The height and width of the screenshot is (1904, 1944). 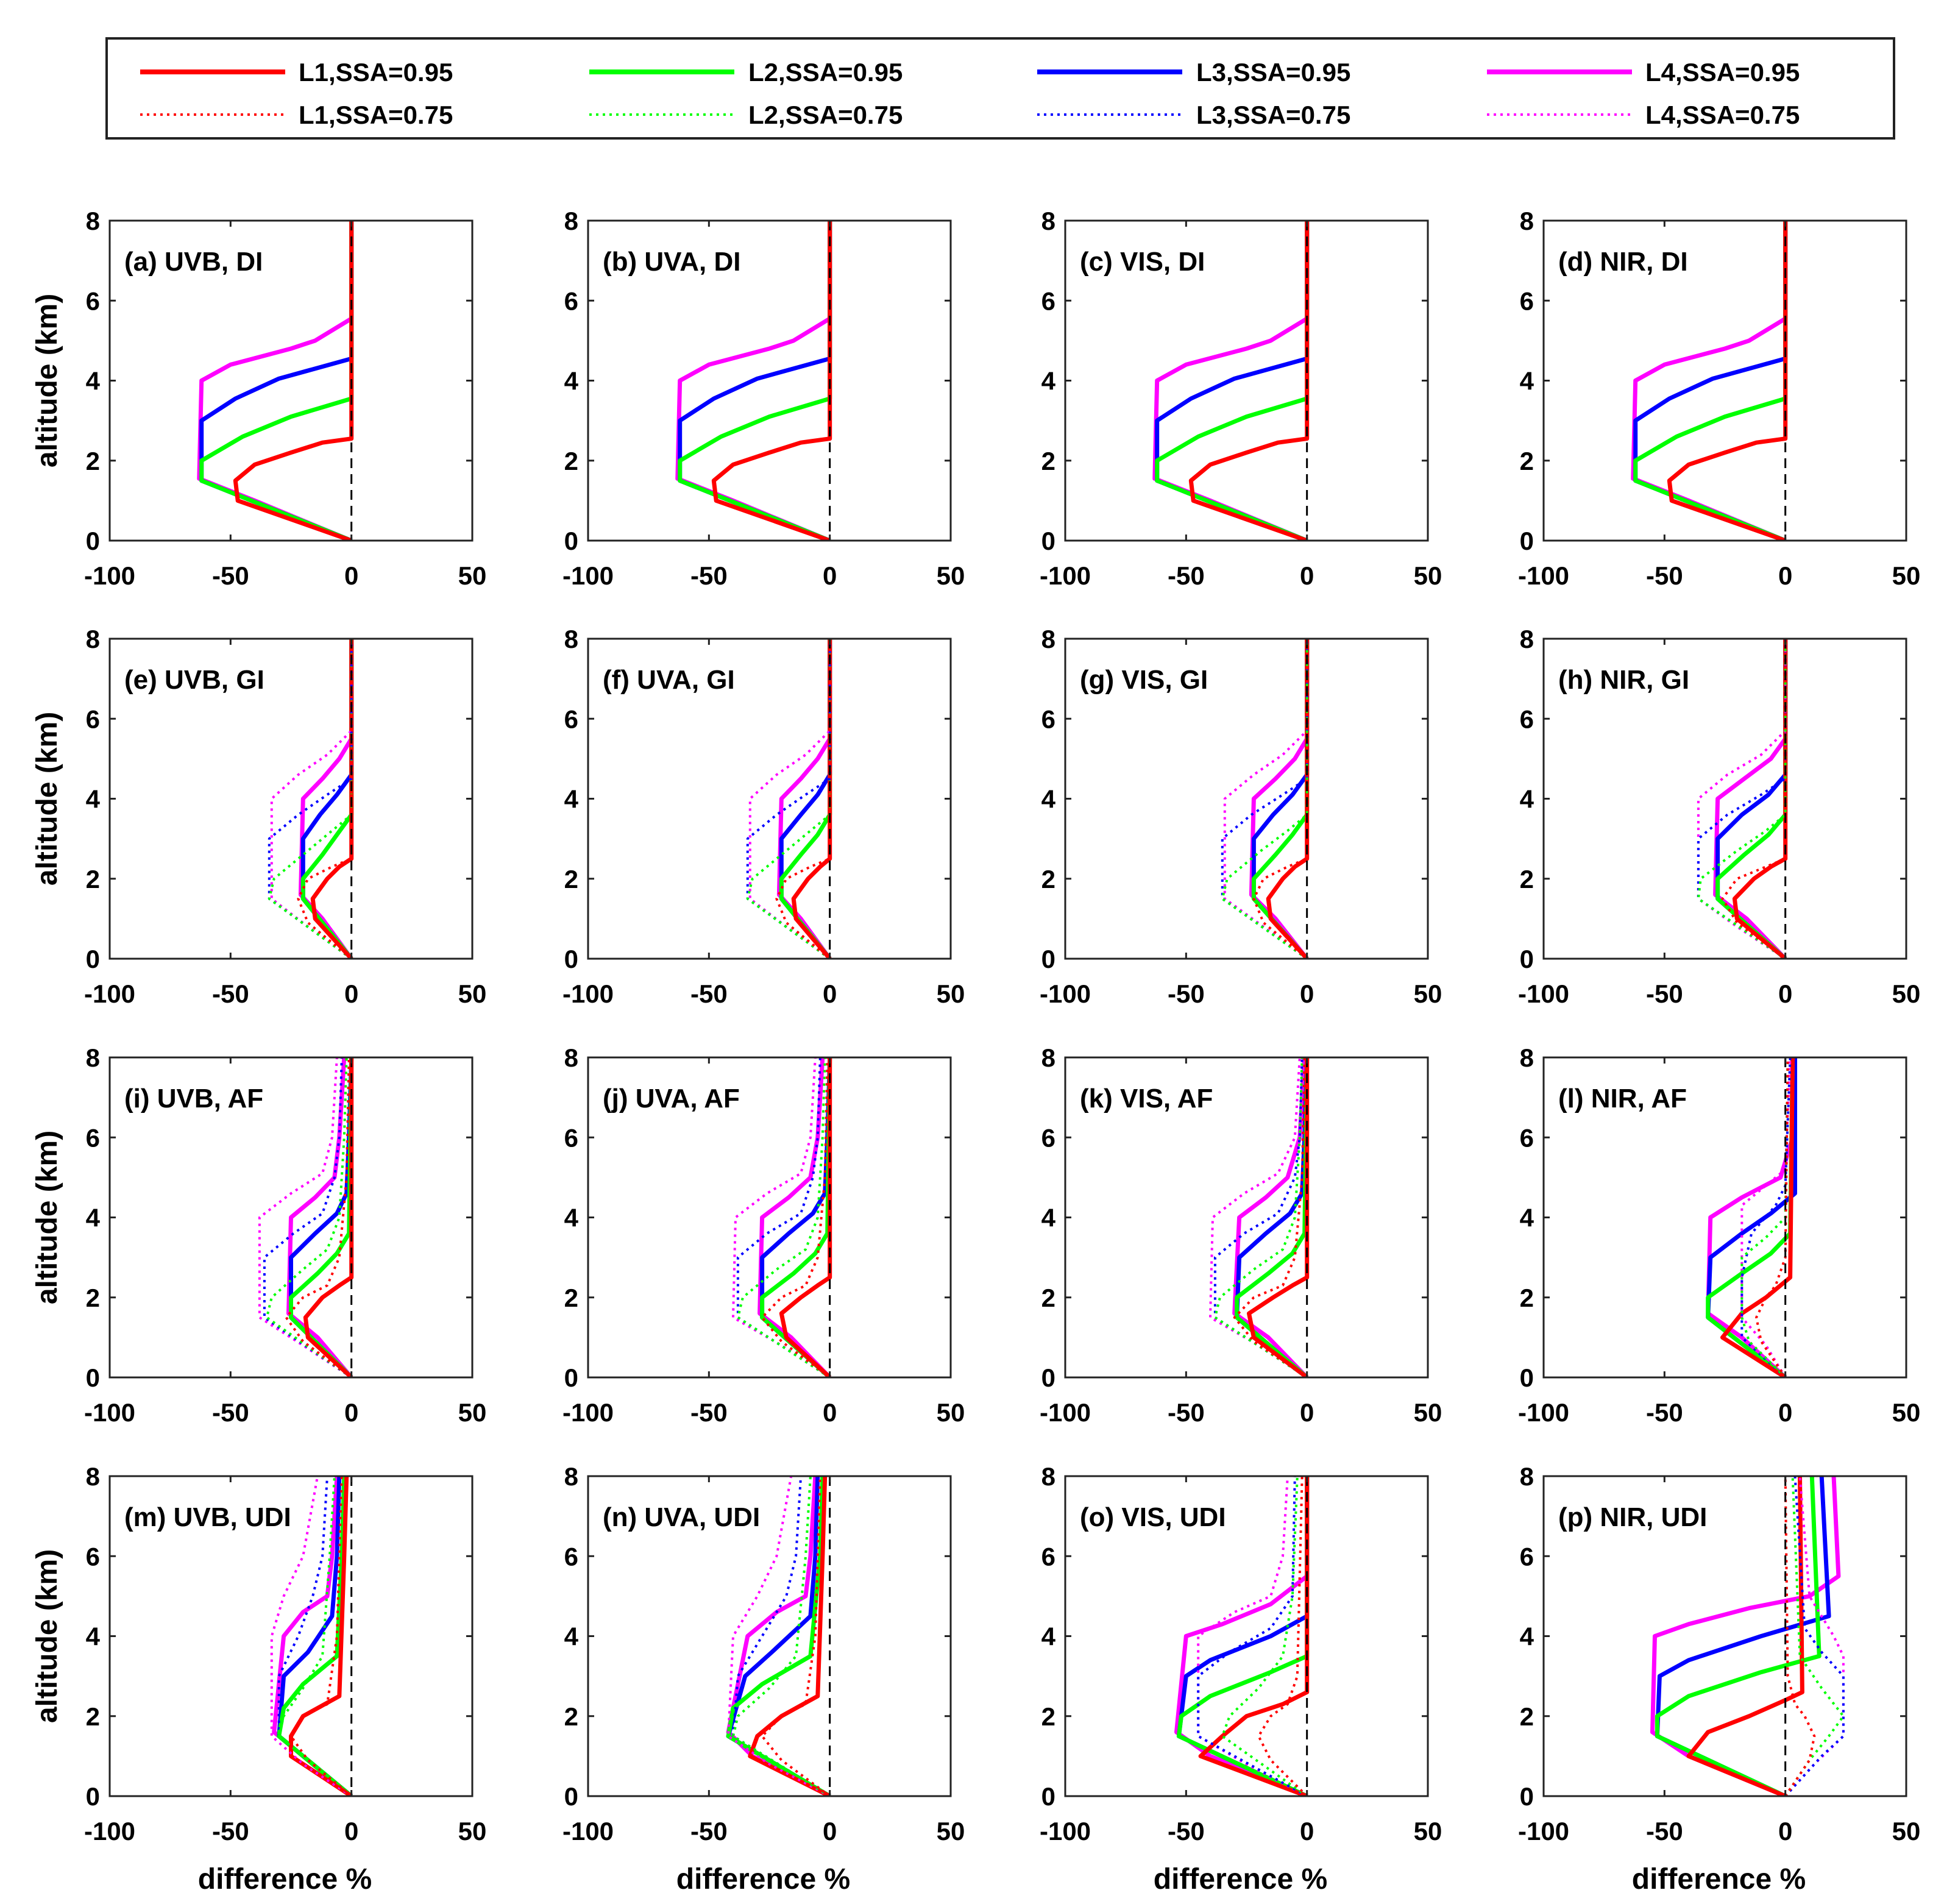 I want to click on panel-f: -100 -50 0 50 0 2 4 6 8 (f) UVA, GI, so click(x=764, y=816).